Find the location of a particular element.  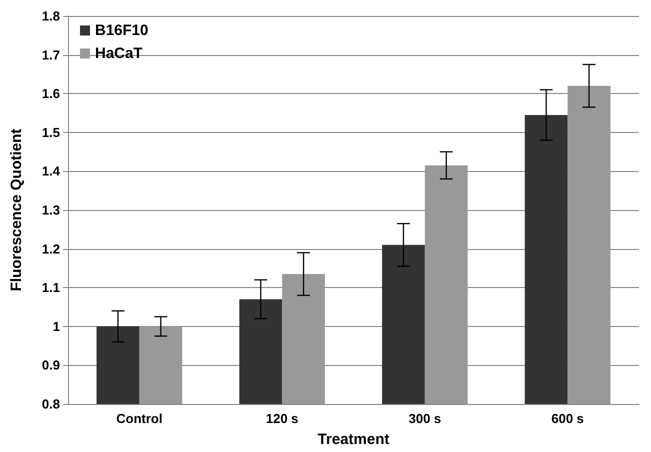

y-tick-label: 1.7 is located at coordinates (51, 54).